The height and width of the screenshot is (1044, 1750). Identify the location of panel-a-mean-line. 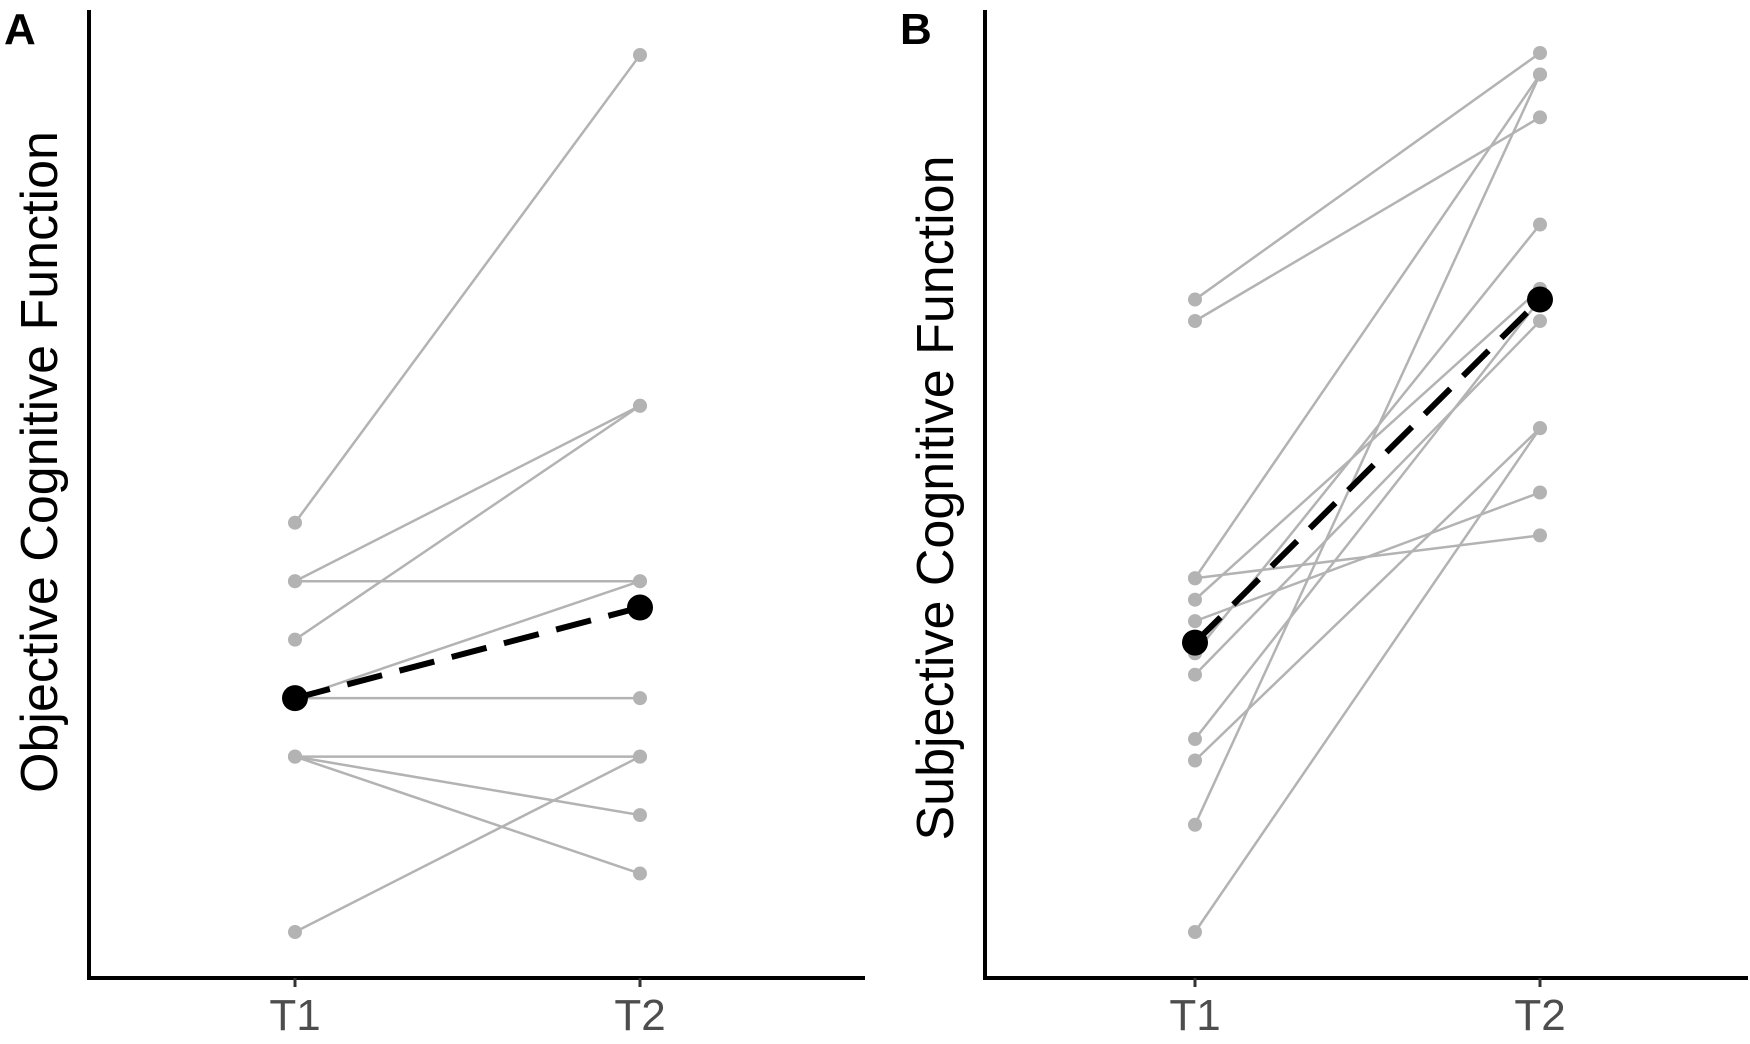
(467, 653).